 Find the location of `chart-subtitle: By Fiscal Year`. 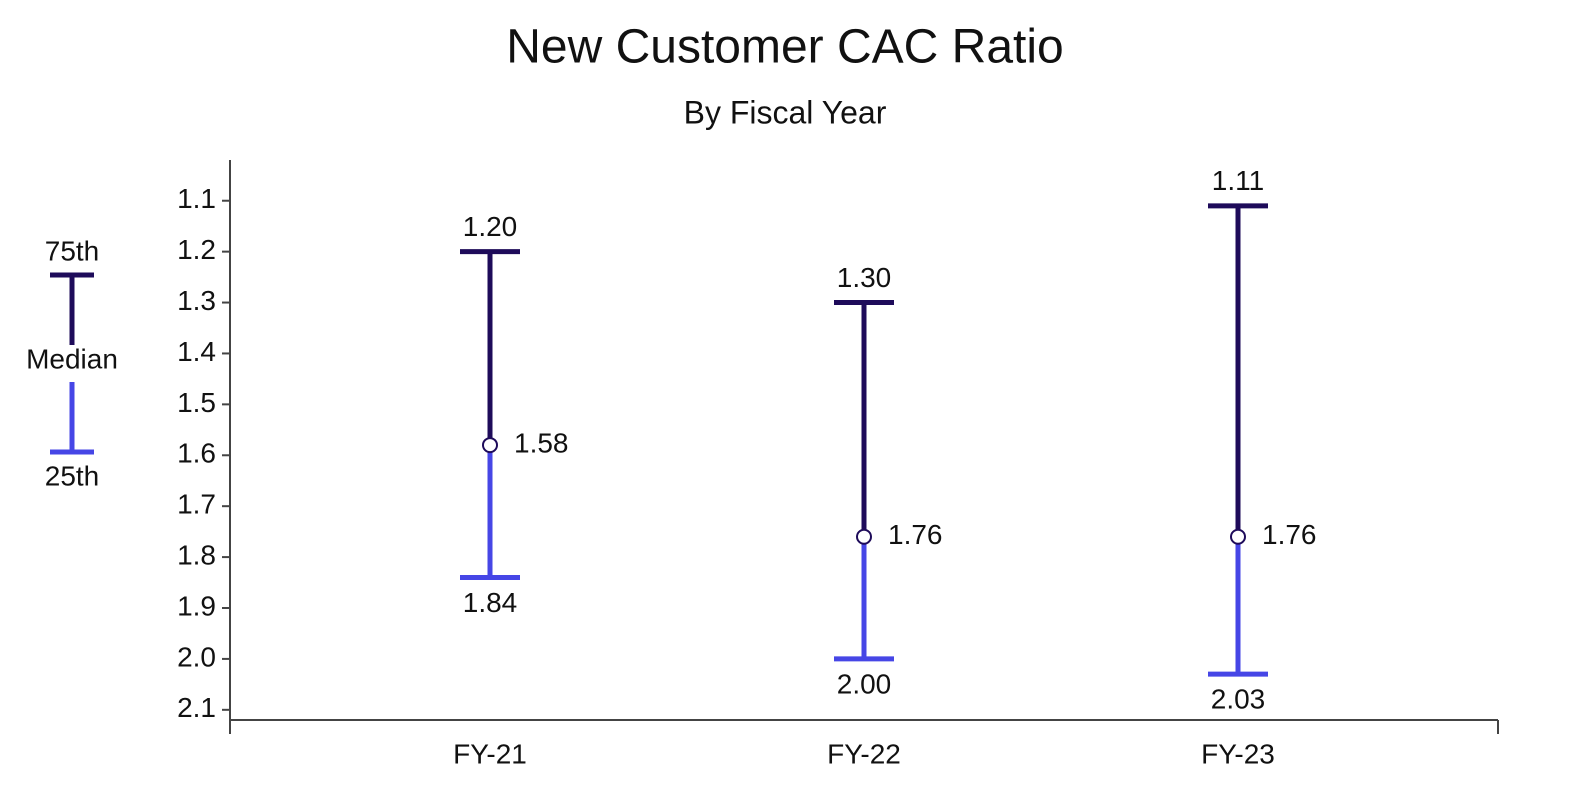

chart-subtitle: By Fiscal Year is located at coordinates (785, 112).